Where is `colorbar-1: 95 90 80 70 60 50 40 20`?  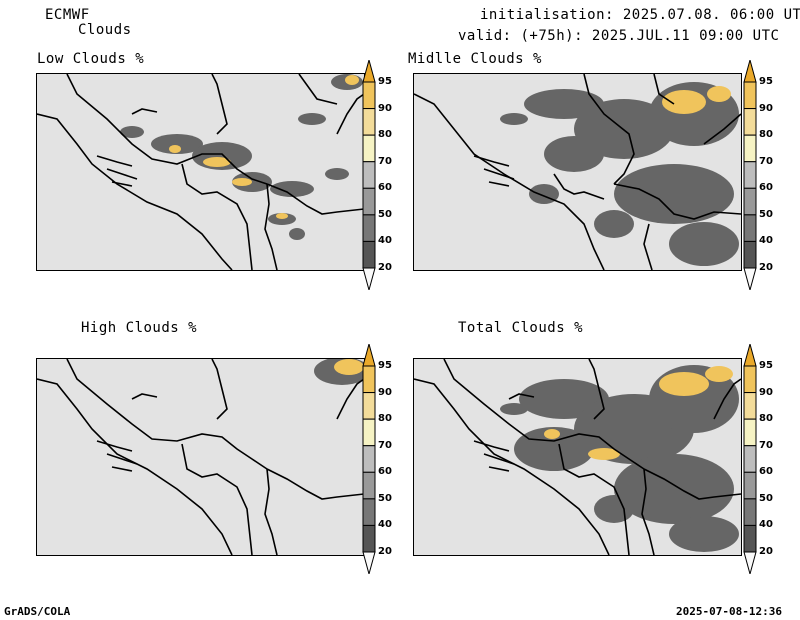
colorbar-1: 95 90 80 70 60 50 40 20 is located at coordinates (377, 175).